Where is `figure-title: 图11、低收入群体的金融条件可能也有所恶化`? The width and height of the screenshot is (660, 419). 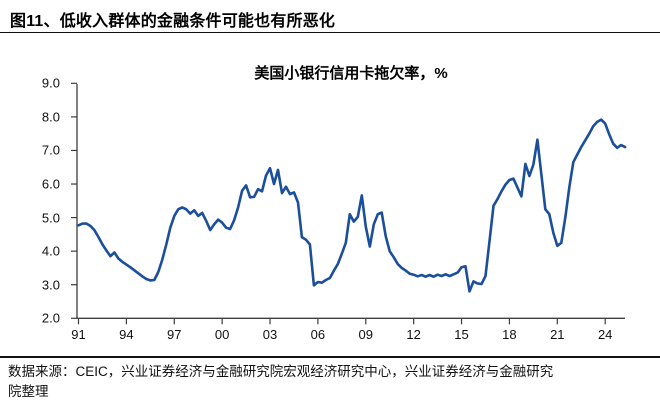
figure-title: 图11、低收入群体的金融条件可能也有所恶化 is located at coordinates (173, 21).